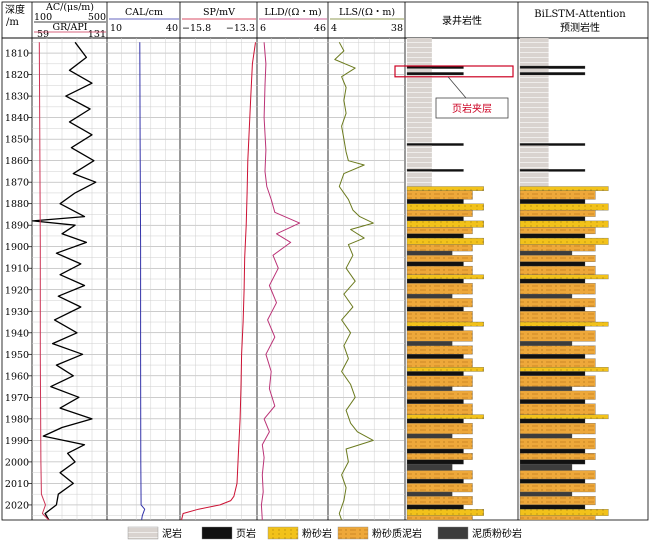 The height and width of the screenshot is (545, 650). I want to click on legend-label-shale: 页岩, so click(246, 533).